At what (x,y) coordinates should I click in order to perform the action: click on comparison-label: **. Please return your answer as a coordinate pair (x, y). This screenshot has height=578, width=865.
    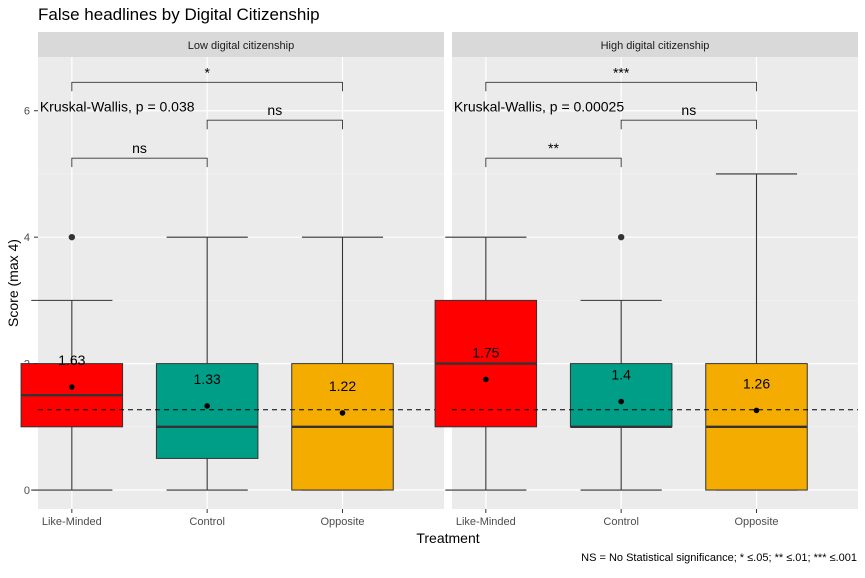
    Looking at the image, I should click on (553, 148).